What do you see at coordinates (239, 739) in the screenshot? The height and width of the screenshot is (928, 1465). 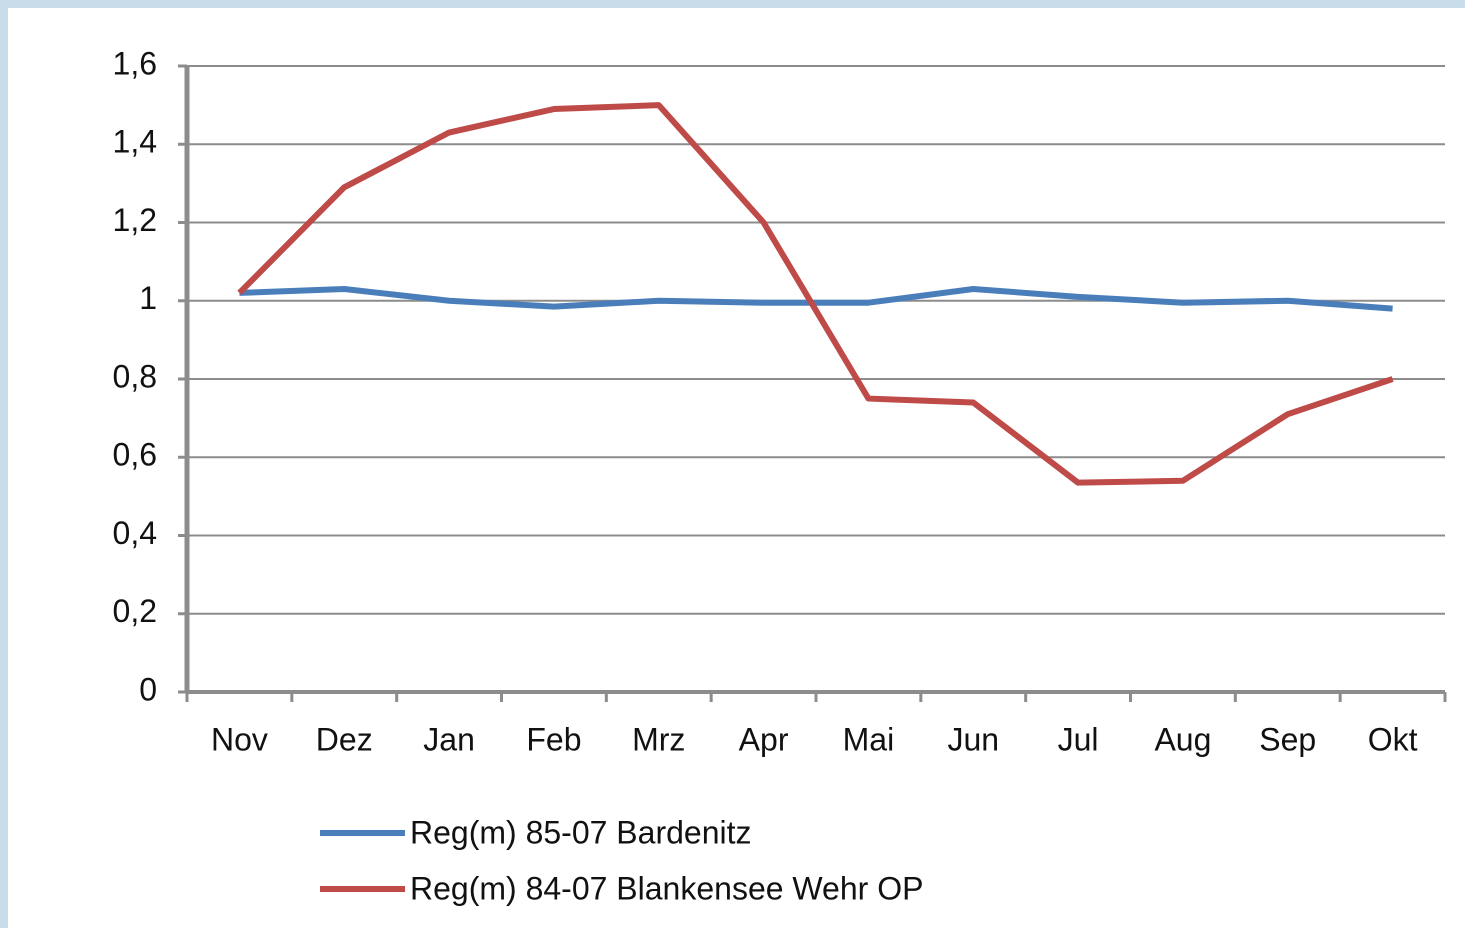 I see `x-tick-label: Nov` at bounding box center [239, 739].